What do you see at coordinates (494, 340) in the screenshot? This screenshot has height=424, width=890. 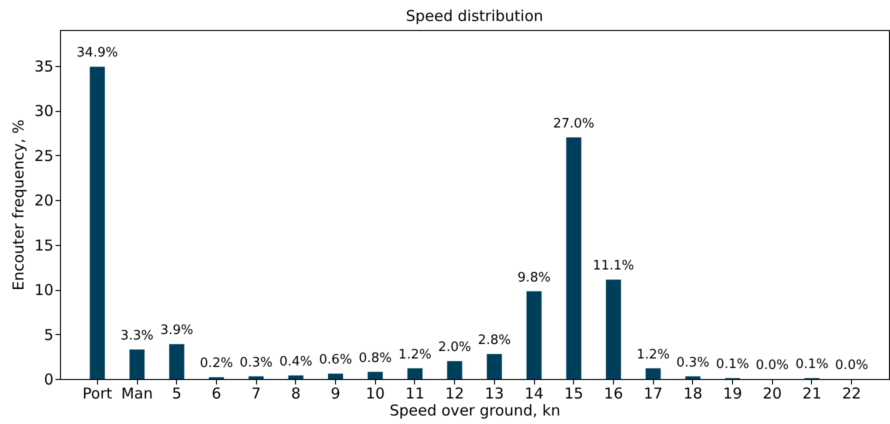 I see `data-label: 2.8%` at bounding box center [494, 340].